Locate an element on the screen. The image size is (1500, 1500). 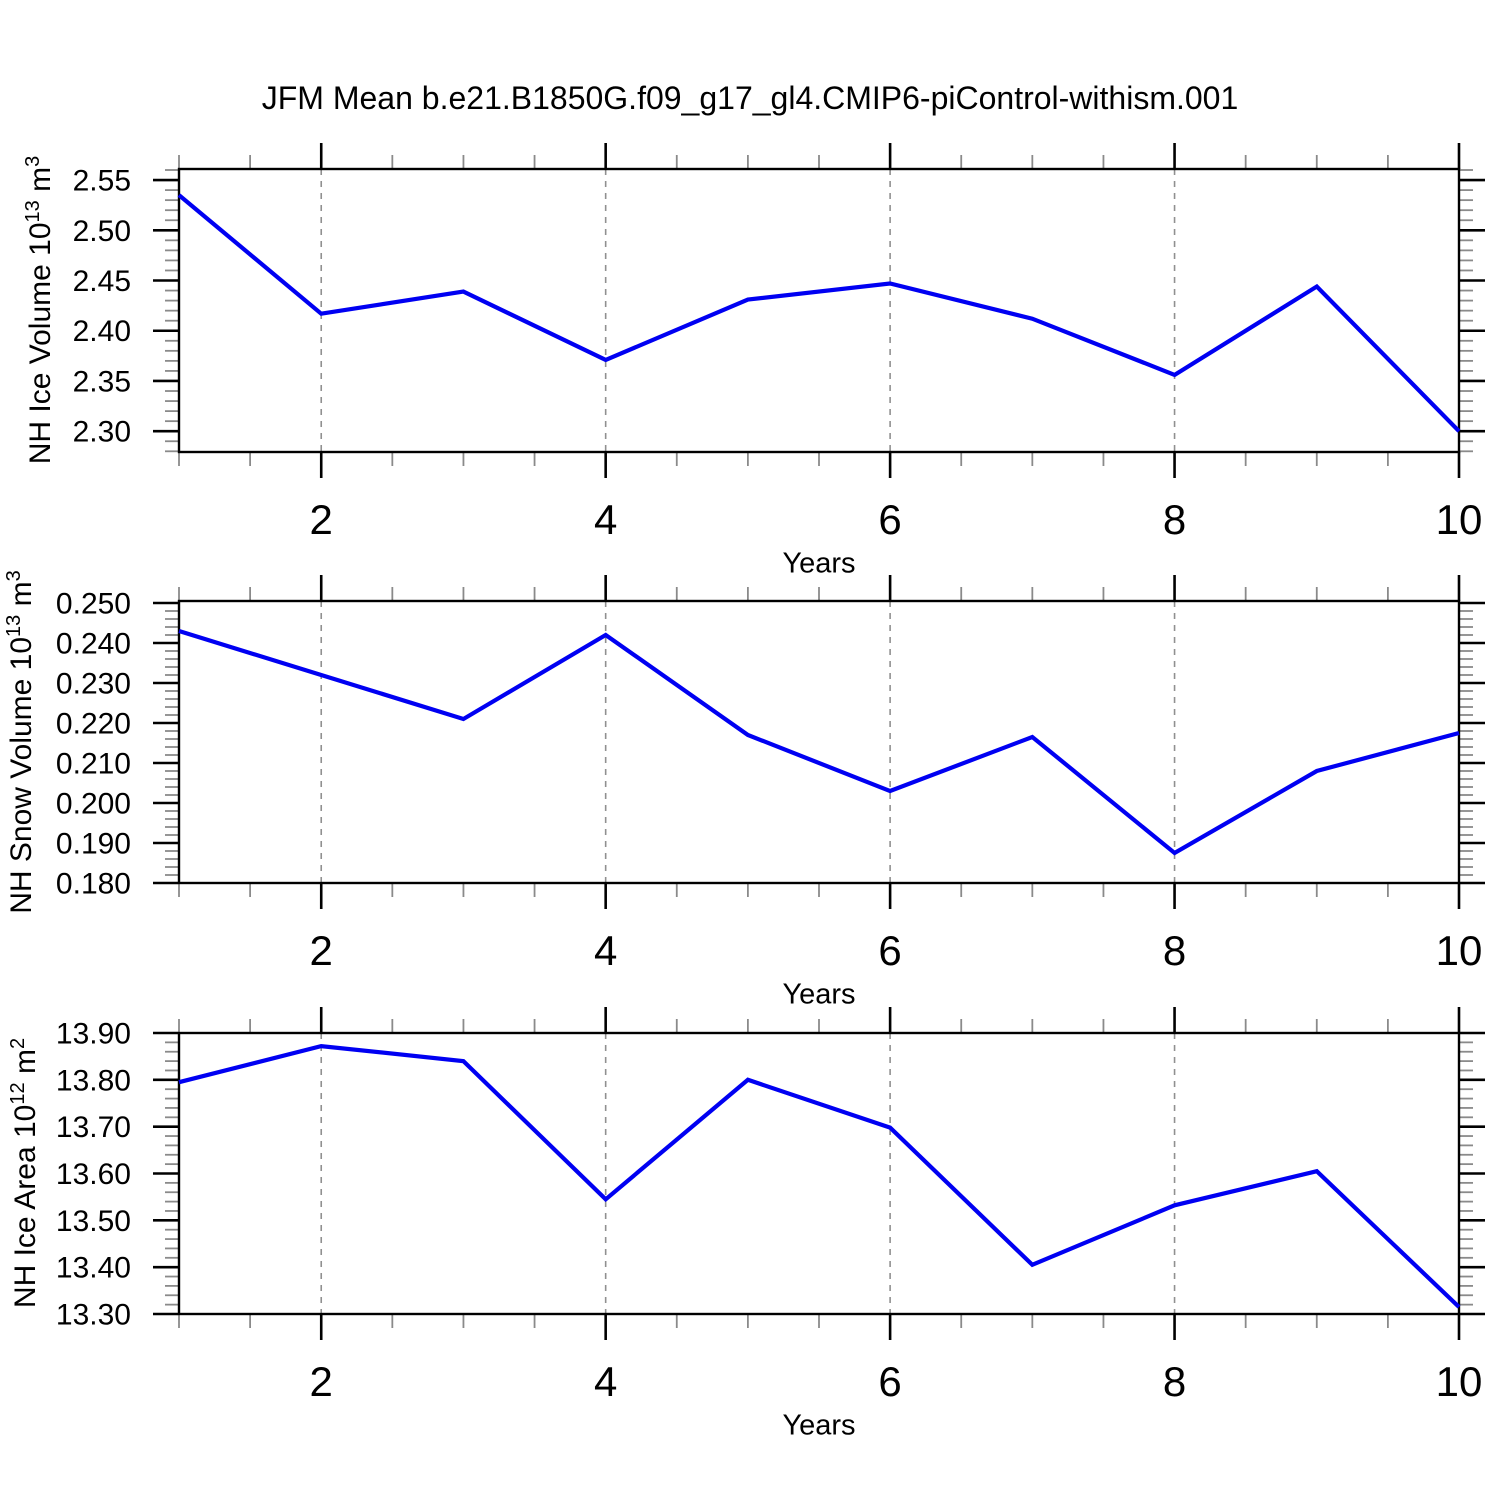
y-tick-label: 2.55 is located at coordinates (102, 181).